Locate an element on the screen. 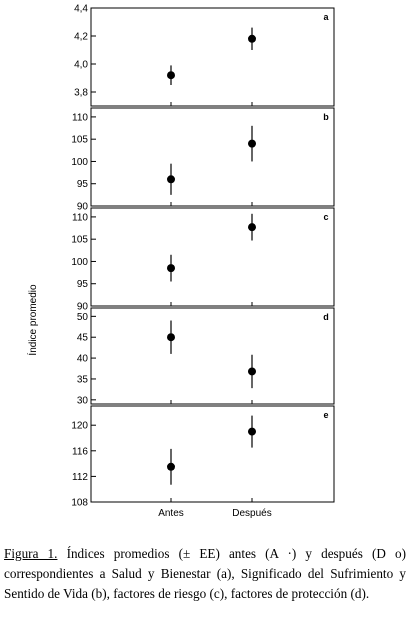  y-tick-label-e: 120 is located at coordinates (79, 426).